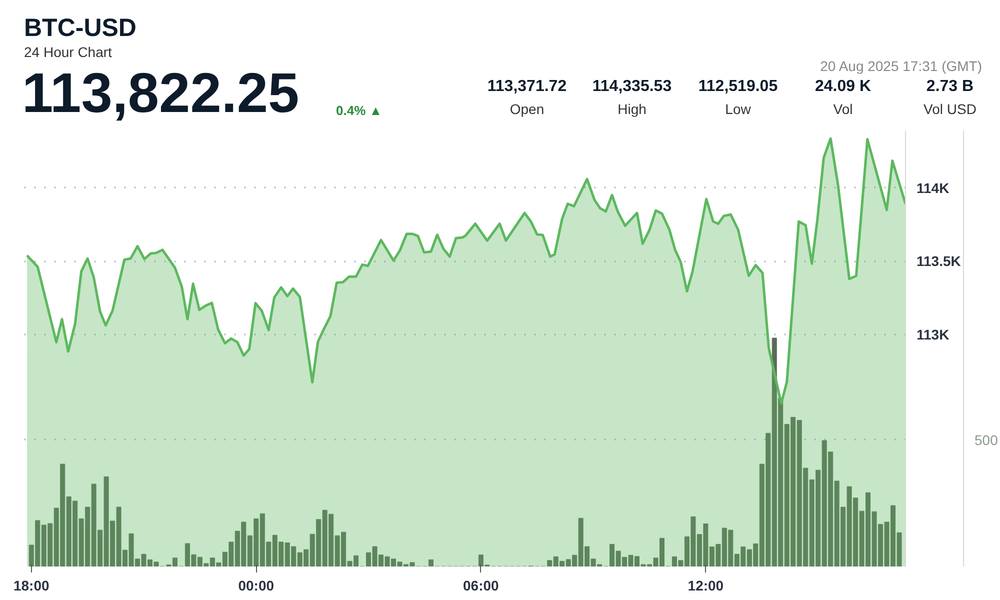  What do you see at coordinates (950, 87) in the screenshot?
I see `text: 2.73 B` at bounding box center [950, 87].